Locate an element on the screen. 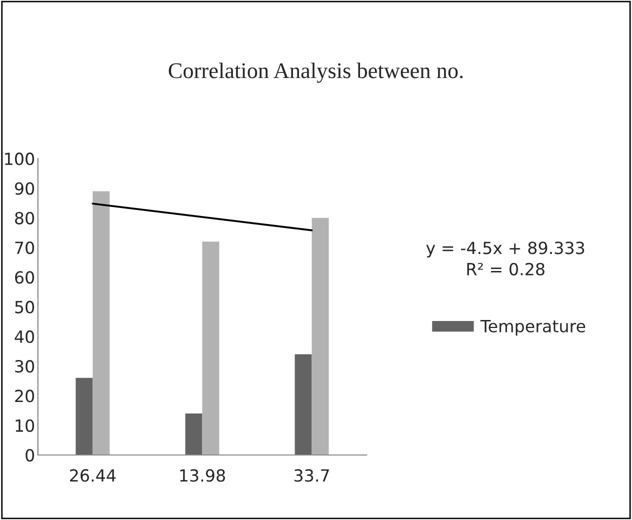 Image resolution: width=632 pixels, height=520 pixels. legend-label: Temperature is located at coordinates (533, 328).